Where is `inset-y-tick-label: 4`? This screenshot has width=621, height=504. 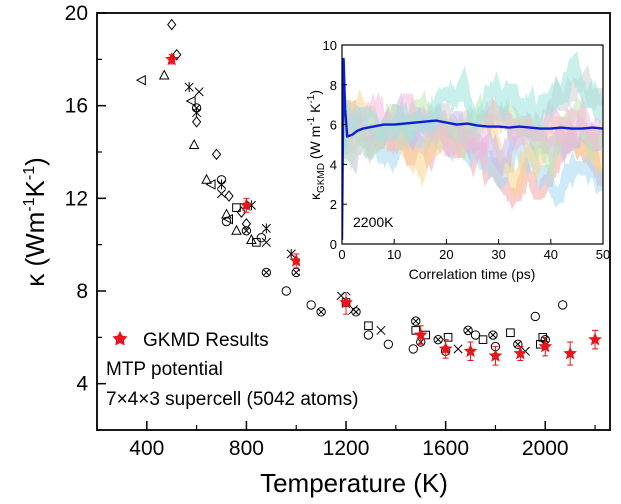 inset-y-tick-label: 4 is located at coordinates (333, 164).